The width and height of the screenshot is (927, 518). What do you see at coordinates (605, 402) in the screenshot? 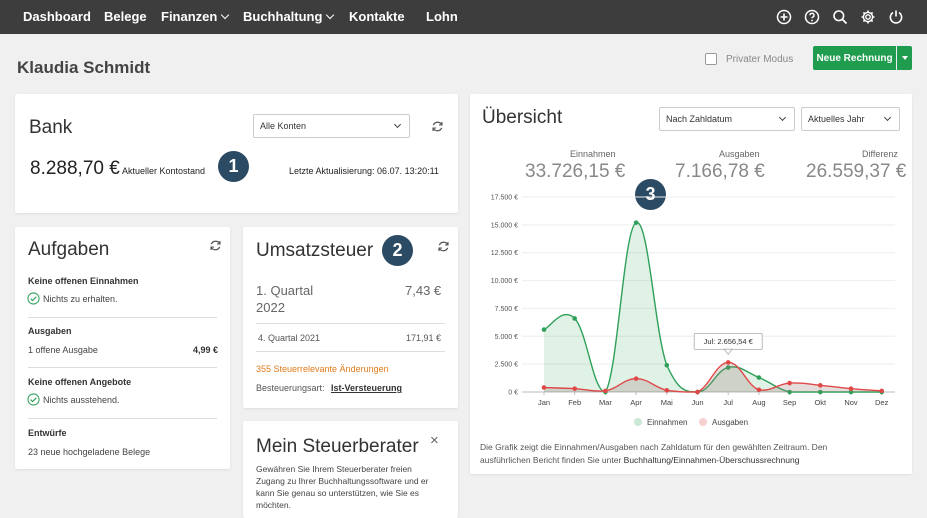
I see `x-tick-label: Mar` at bounding box center [605, 402].